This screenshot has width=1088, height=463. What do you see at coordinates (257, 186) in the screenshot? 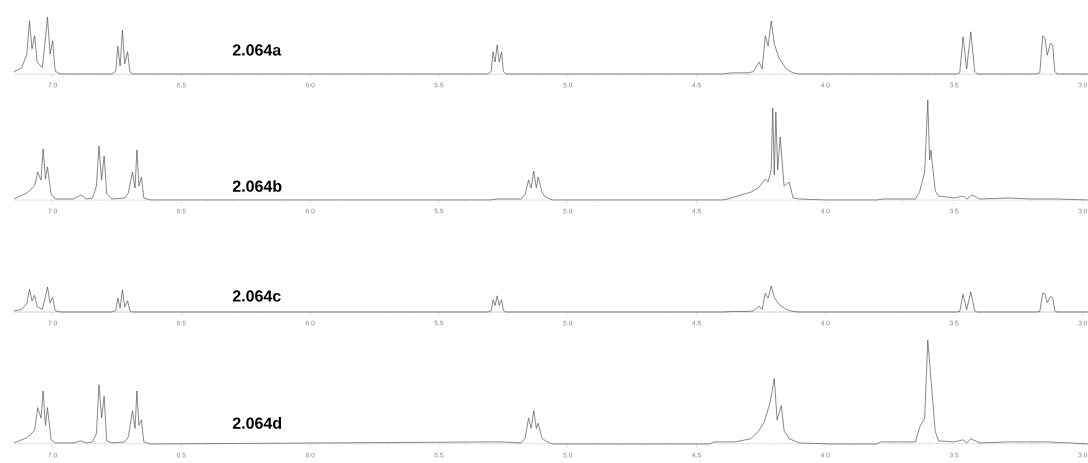
I see `annotation: 2.064b` at bounding box center [257, 186].